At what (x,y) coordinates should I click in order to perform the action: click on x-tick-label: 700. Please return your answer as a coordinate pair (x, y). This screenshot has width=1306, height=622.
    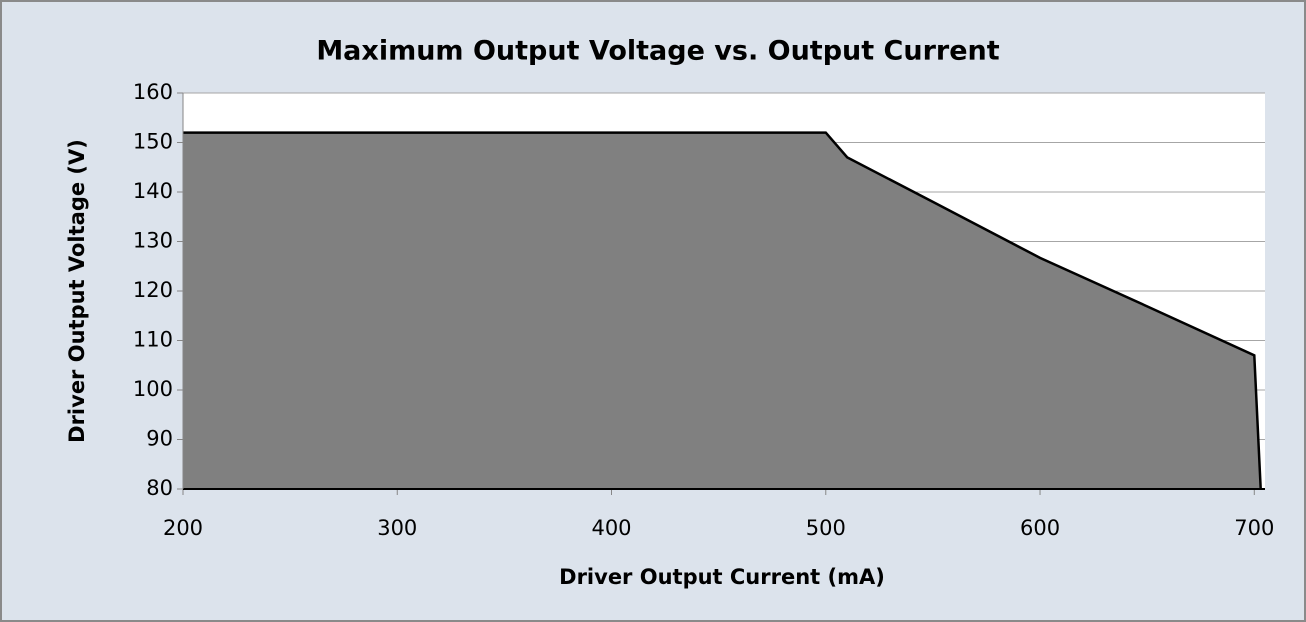
    Looking at the image, I should click on (1254, 528).